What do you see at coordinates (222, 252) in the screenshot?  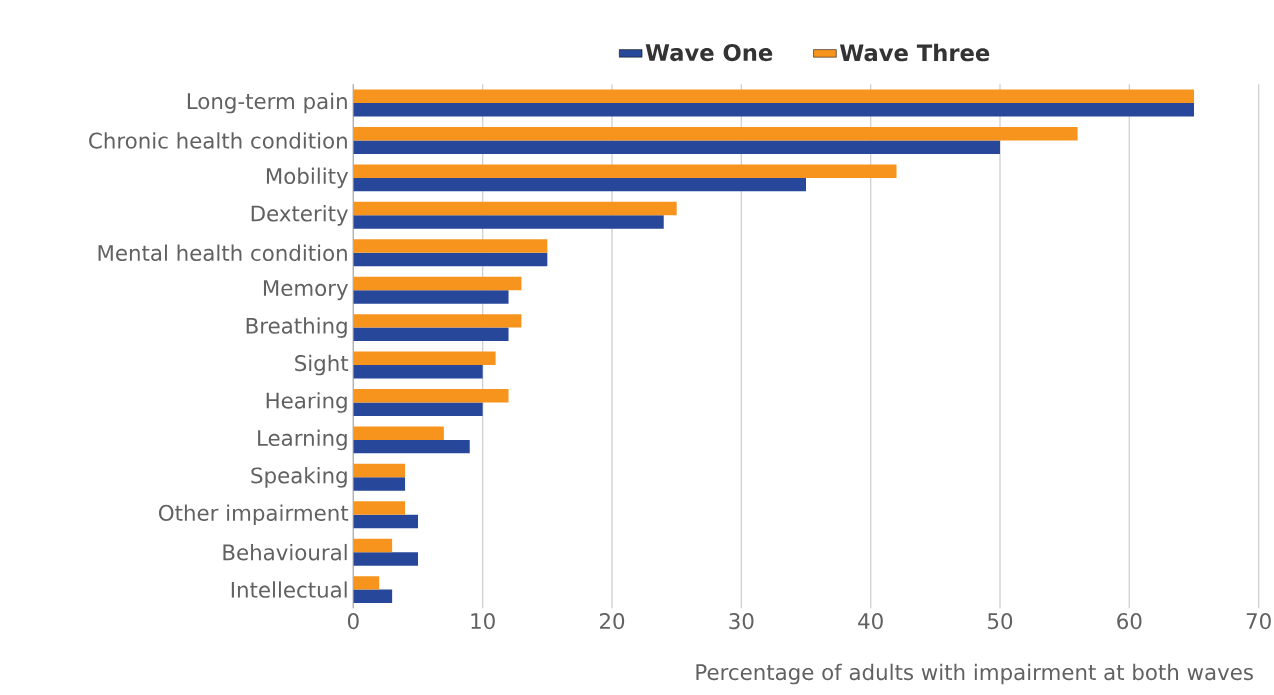 I see `y-tick-label: Mental health condition` at bounding box center [222, 252].